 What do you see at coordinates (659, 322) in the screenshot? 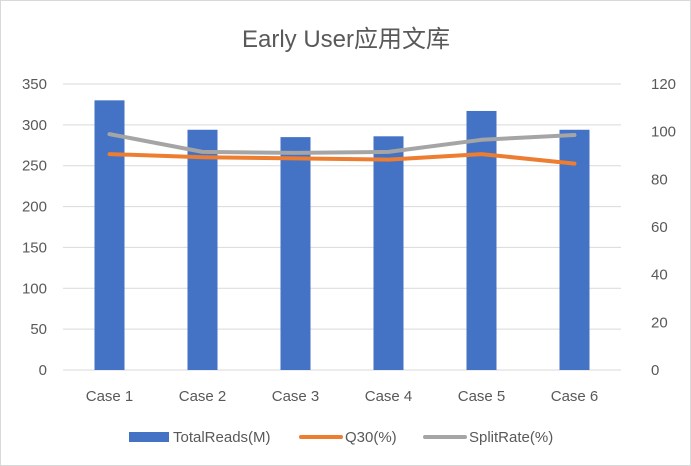
I see `right-tick-label: 20` at bounding box center [659, 322].